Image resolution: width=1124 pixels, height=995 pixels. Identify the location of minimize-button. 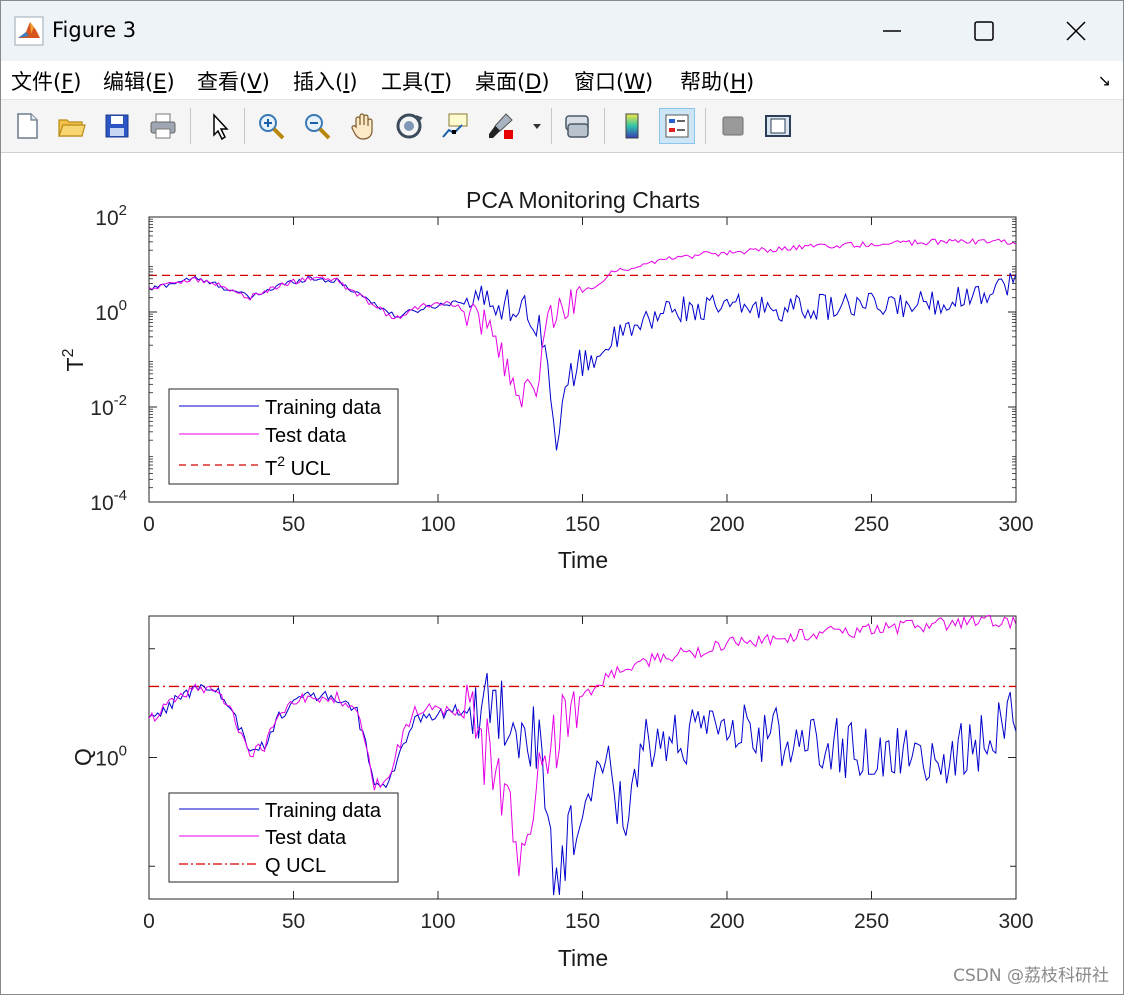
(892, 31).